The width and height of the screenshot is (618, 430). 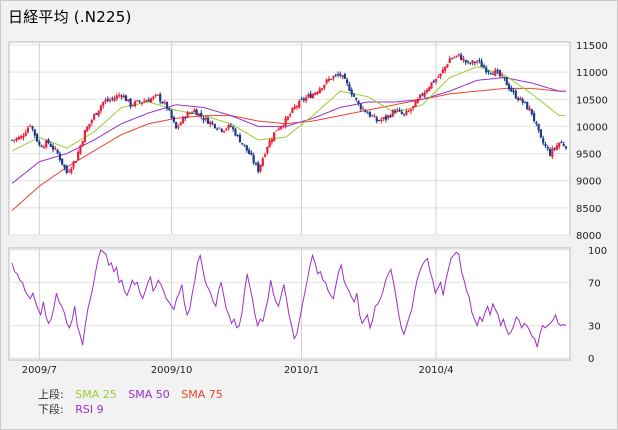 What do you see at coordinates (592, 127) in the screenshot?
I see `price-ytick-label: 10000` at bounding box center [592, 127].